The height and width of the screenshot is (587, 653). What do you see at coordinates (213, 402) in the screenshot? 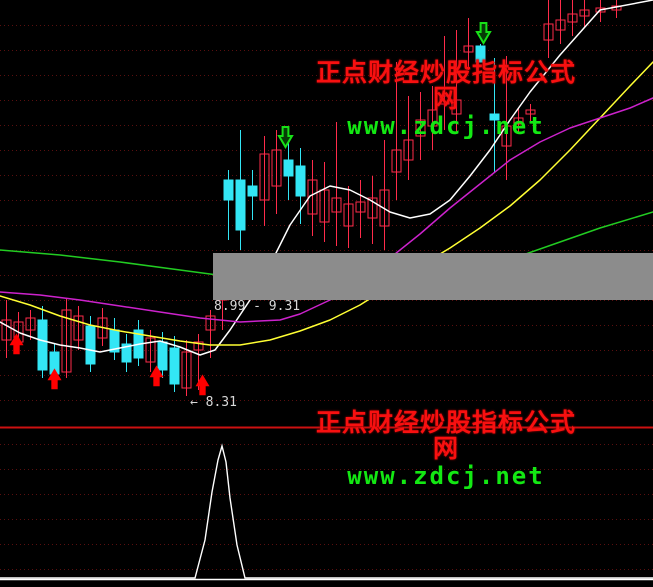
I see `price-low-label: ← 8.31` at bounding box center [213, 402].